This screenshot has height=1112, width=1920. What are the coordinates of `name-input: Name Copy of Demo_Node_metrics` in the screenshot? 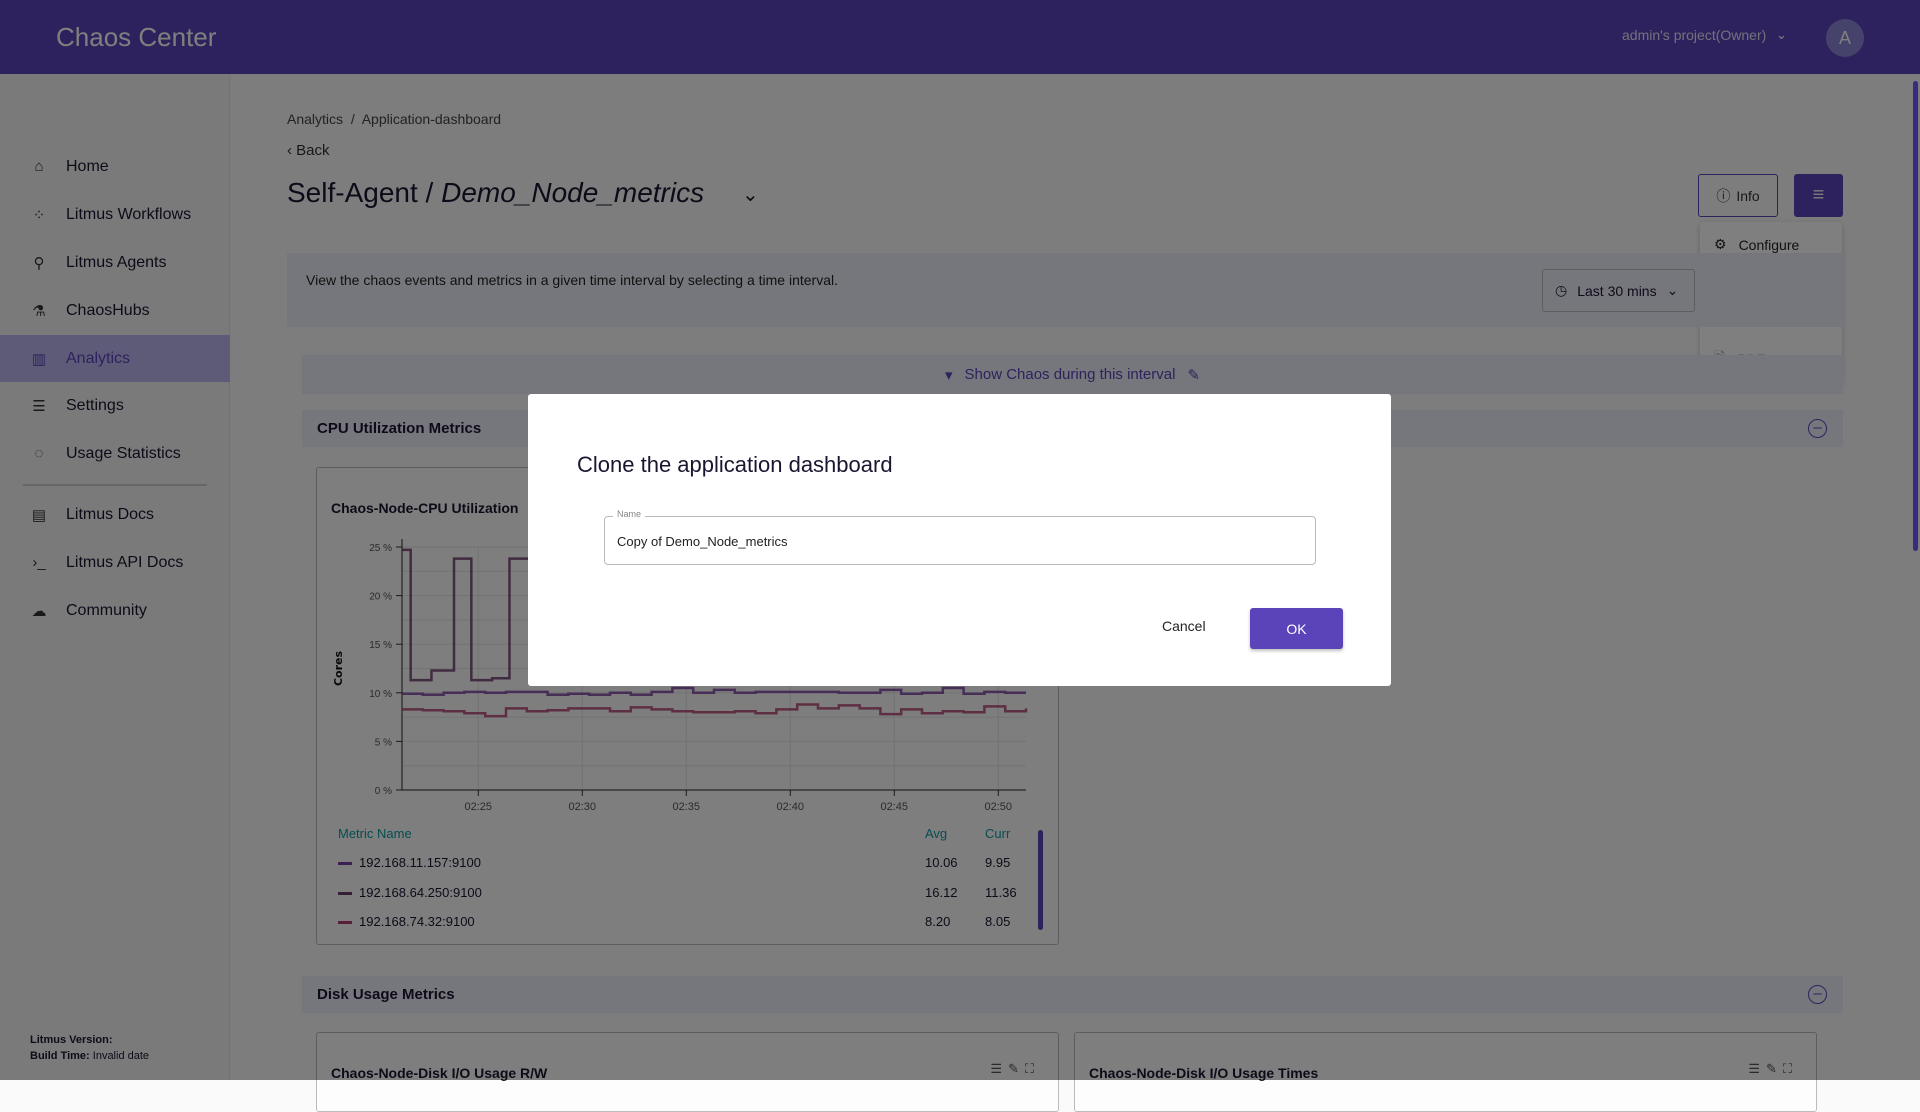 It's located at (960, 537).